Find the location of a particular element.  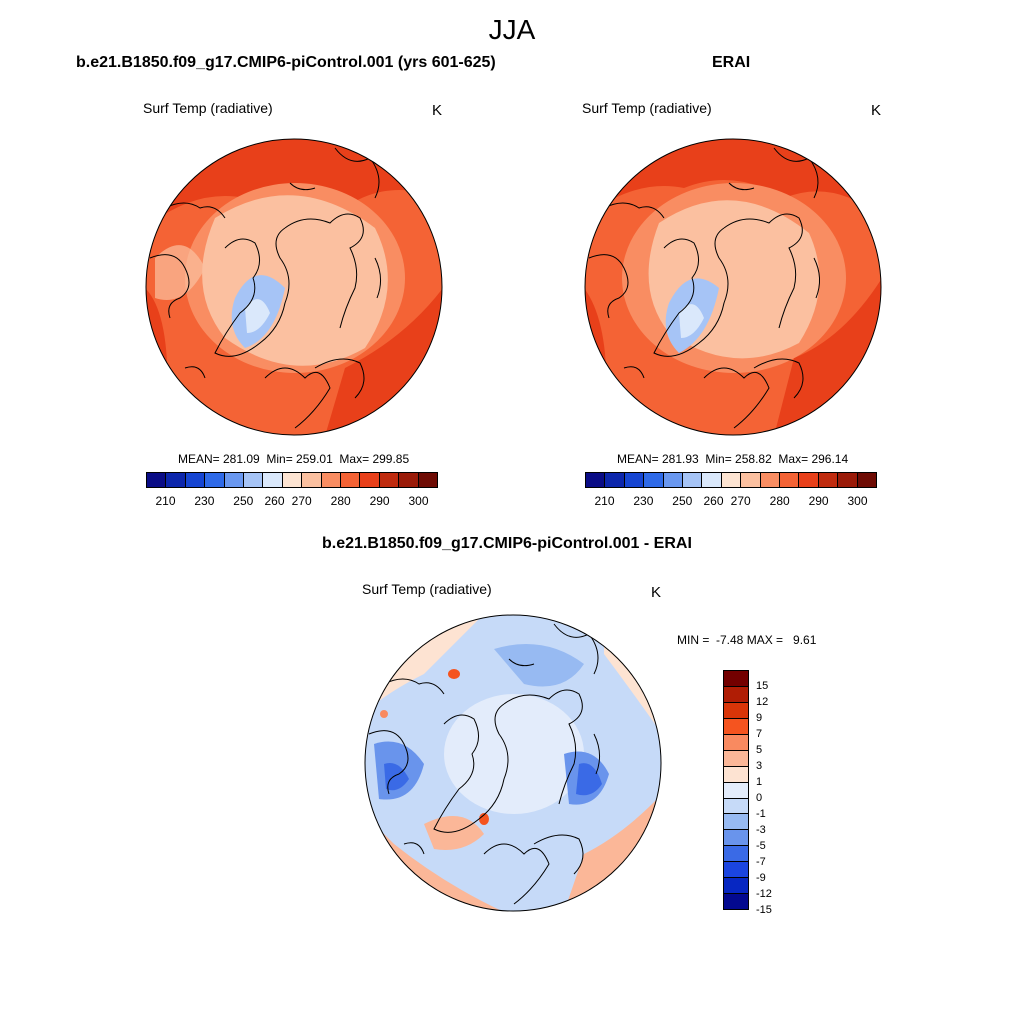

model-tick: 260 is located at coordinates (274, 501).